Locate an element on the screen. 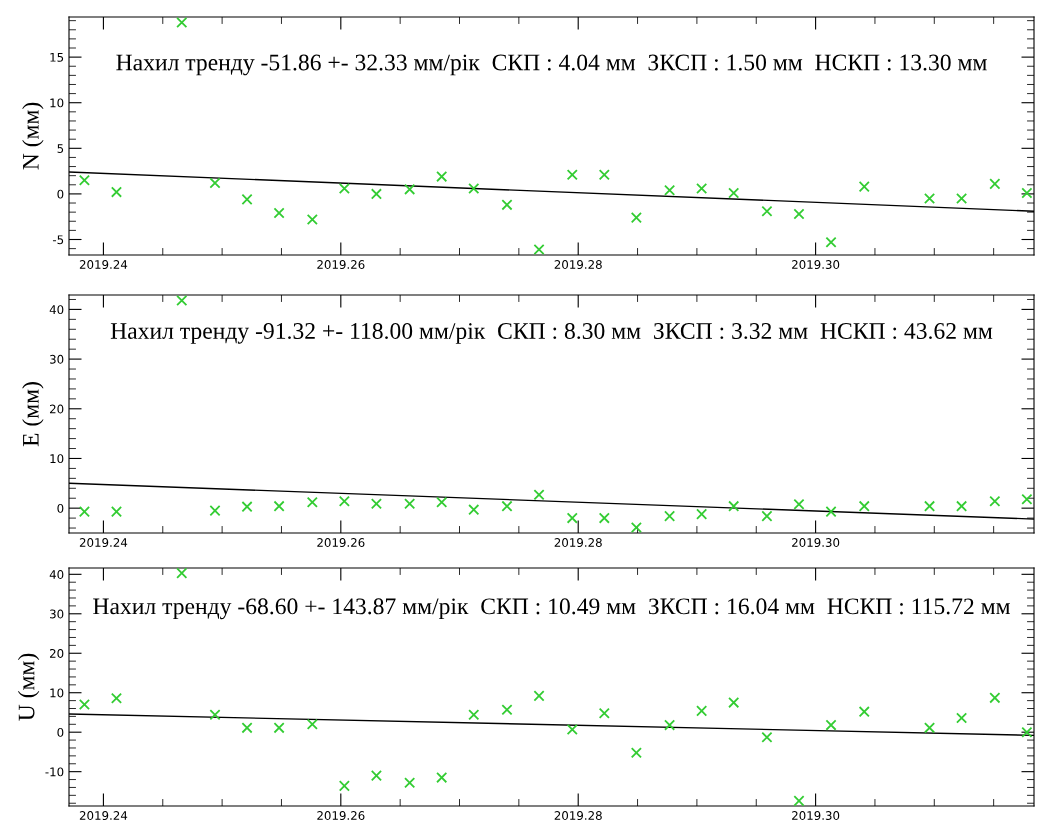 This screenshot has height=830, width=1041. y-axis-title: U (мм) is located at coordinates (28, 687).